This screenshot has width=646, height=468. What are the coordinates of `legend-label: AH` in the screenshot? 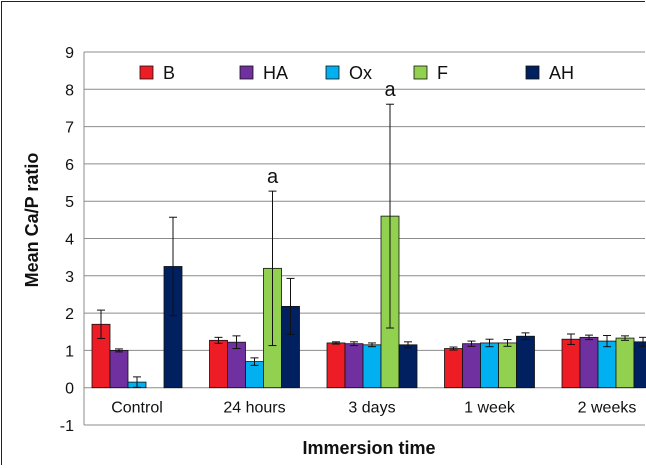 It's located at (561, 73).